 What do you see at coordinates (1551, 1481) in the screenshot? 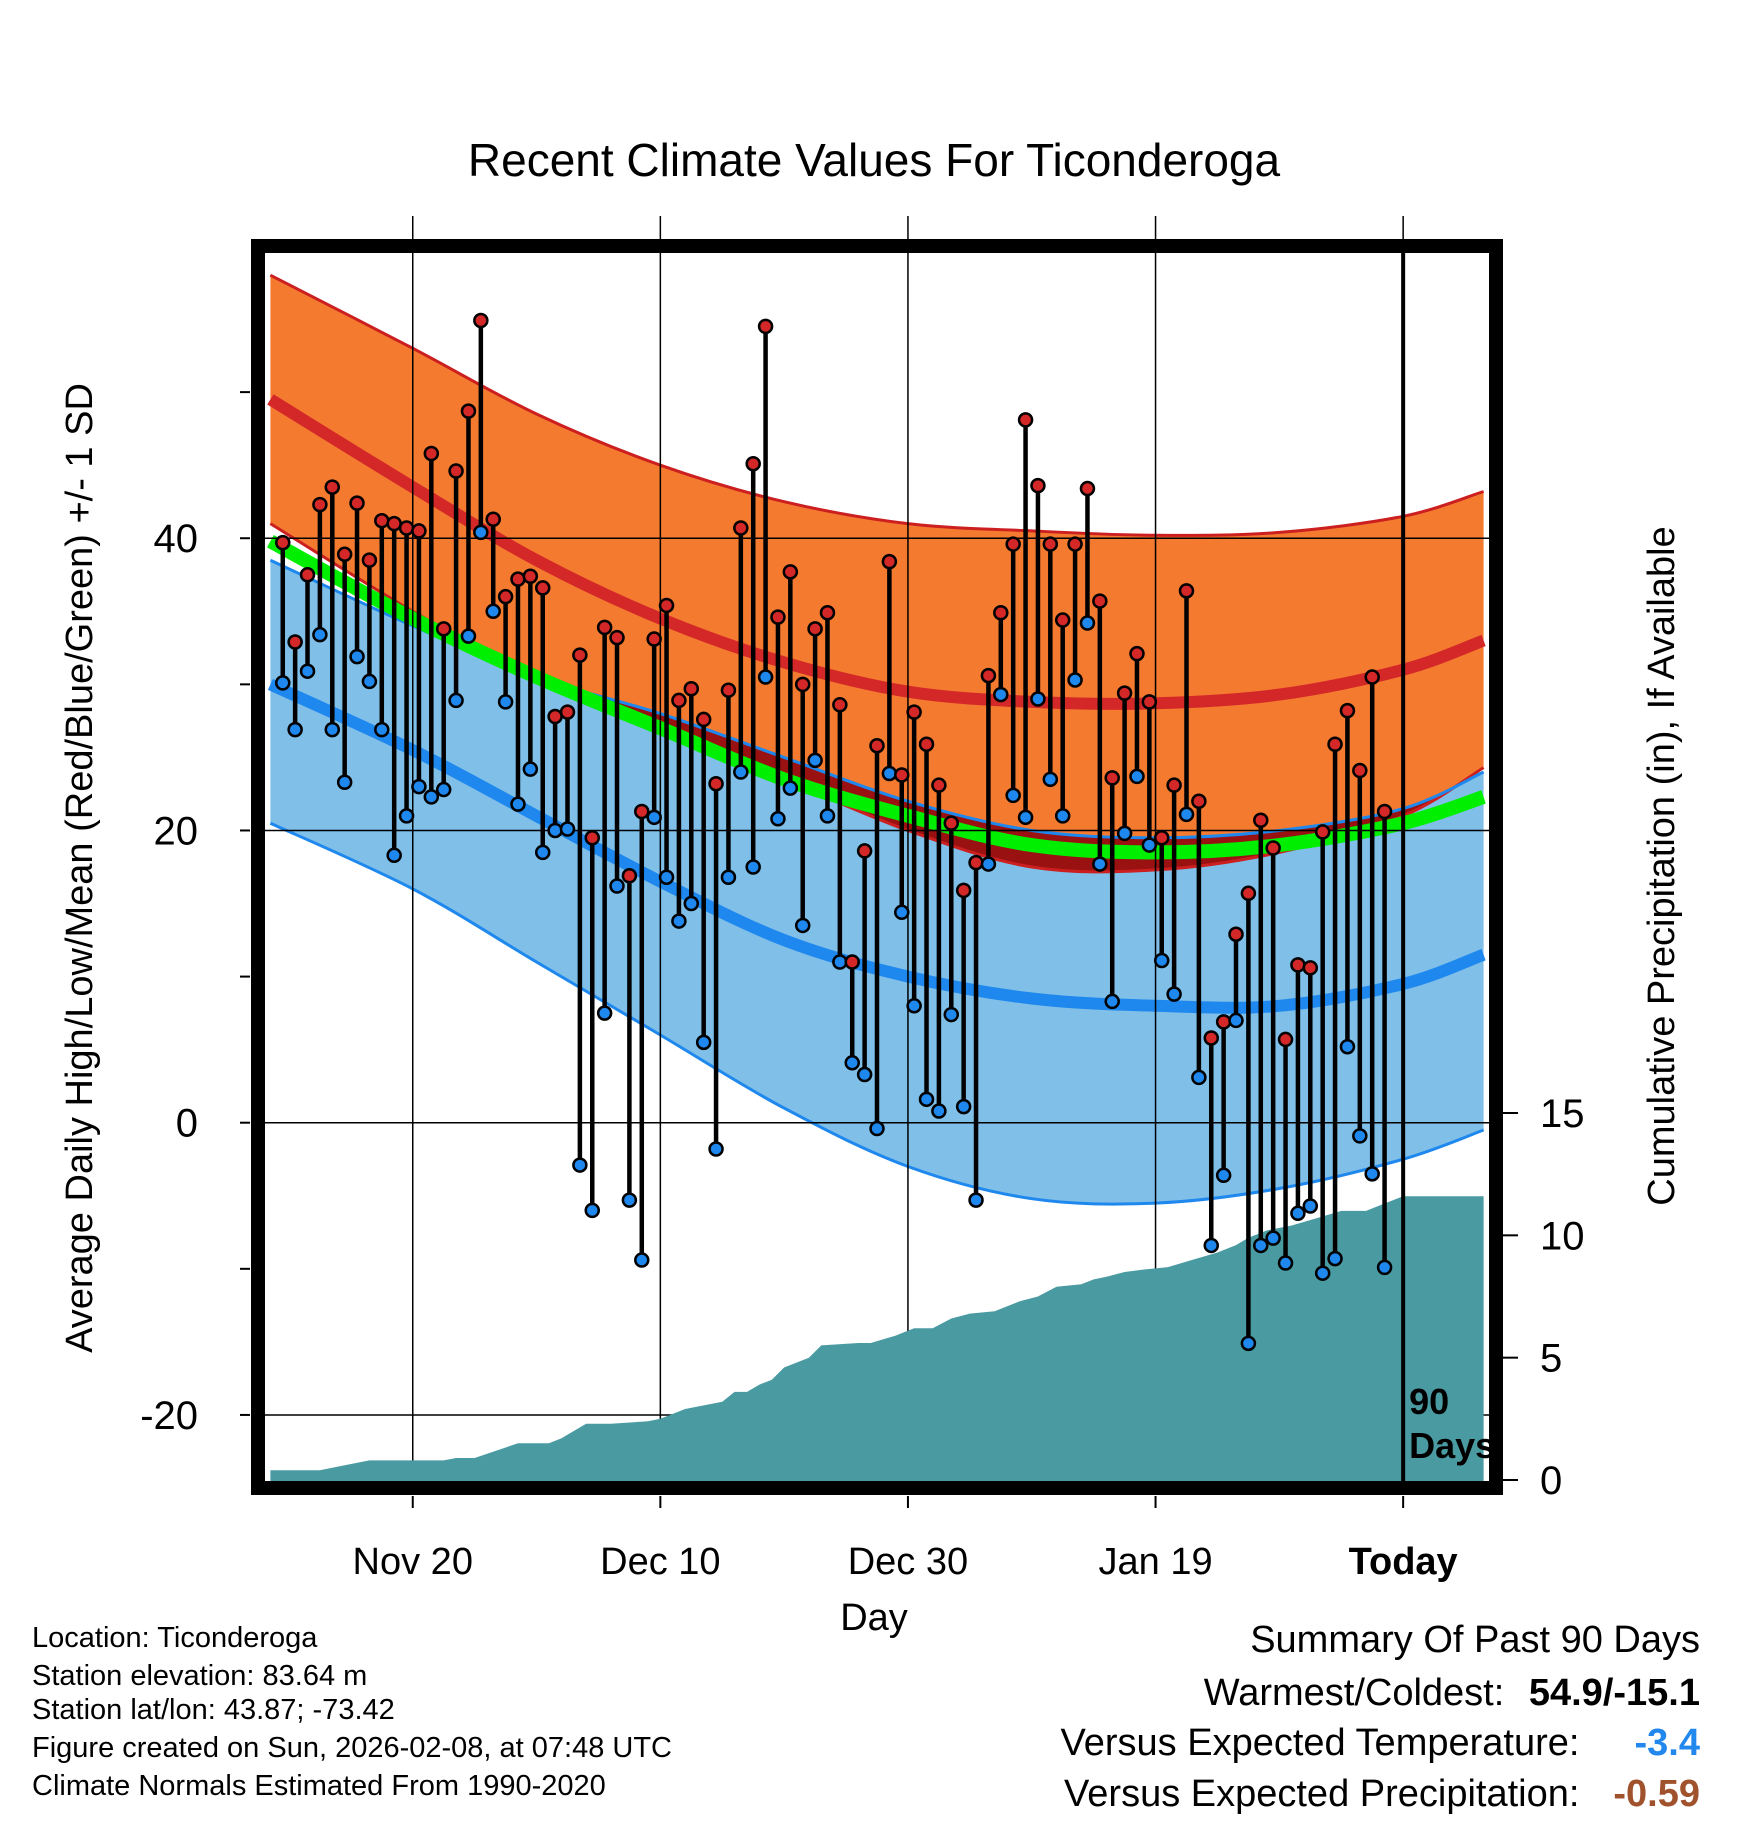
I see `y2-tick-label: 0` at bounding box center [1551, 1481].